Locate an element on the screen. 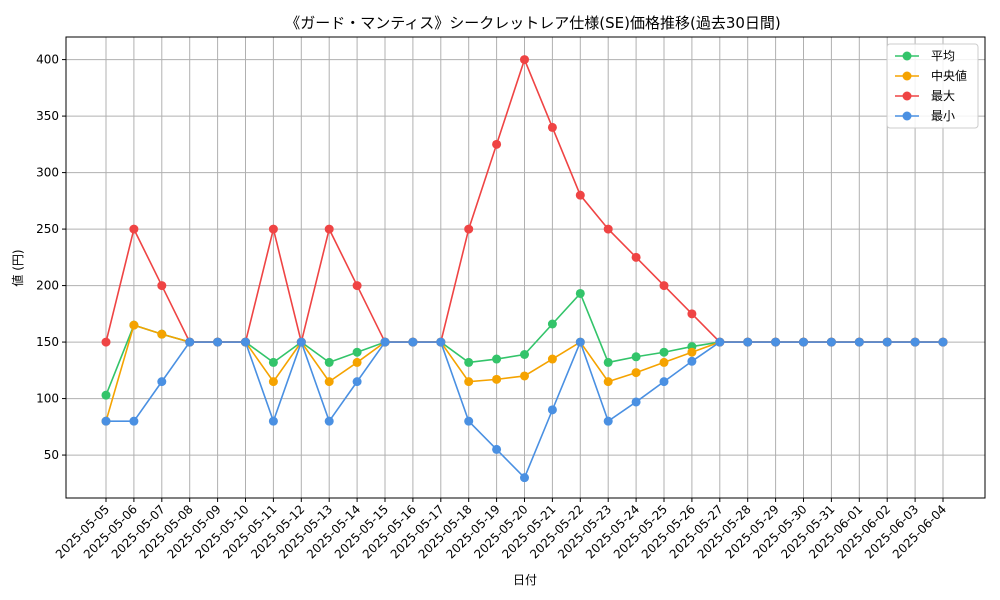  legend-item: 最小 is located at coordinates (925, 116).